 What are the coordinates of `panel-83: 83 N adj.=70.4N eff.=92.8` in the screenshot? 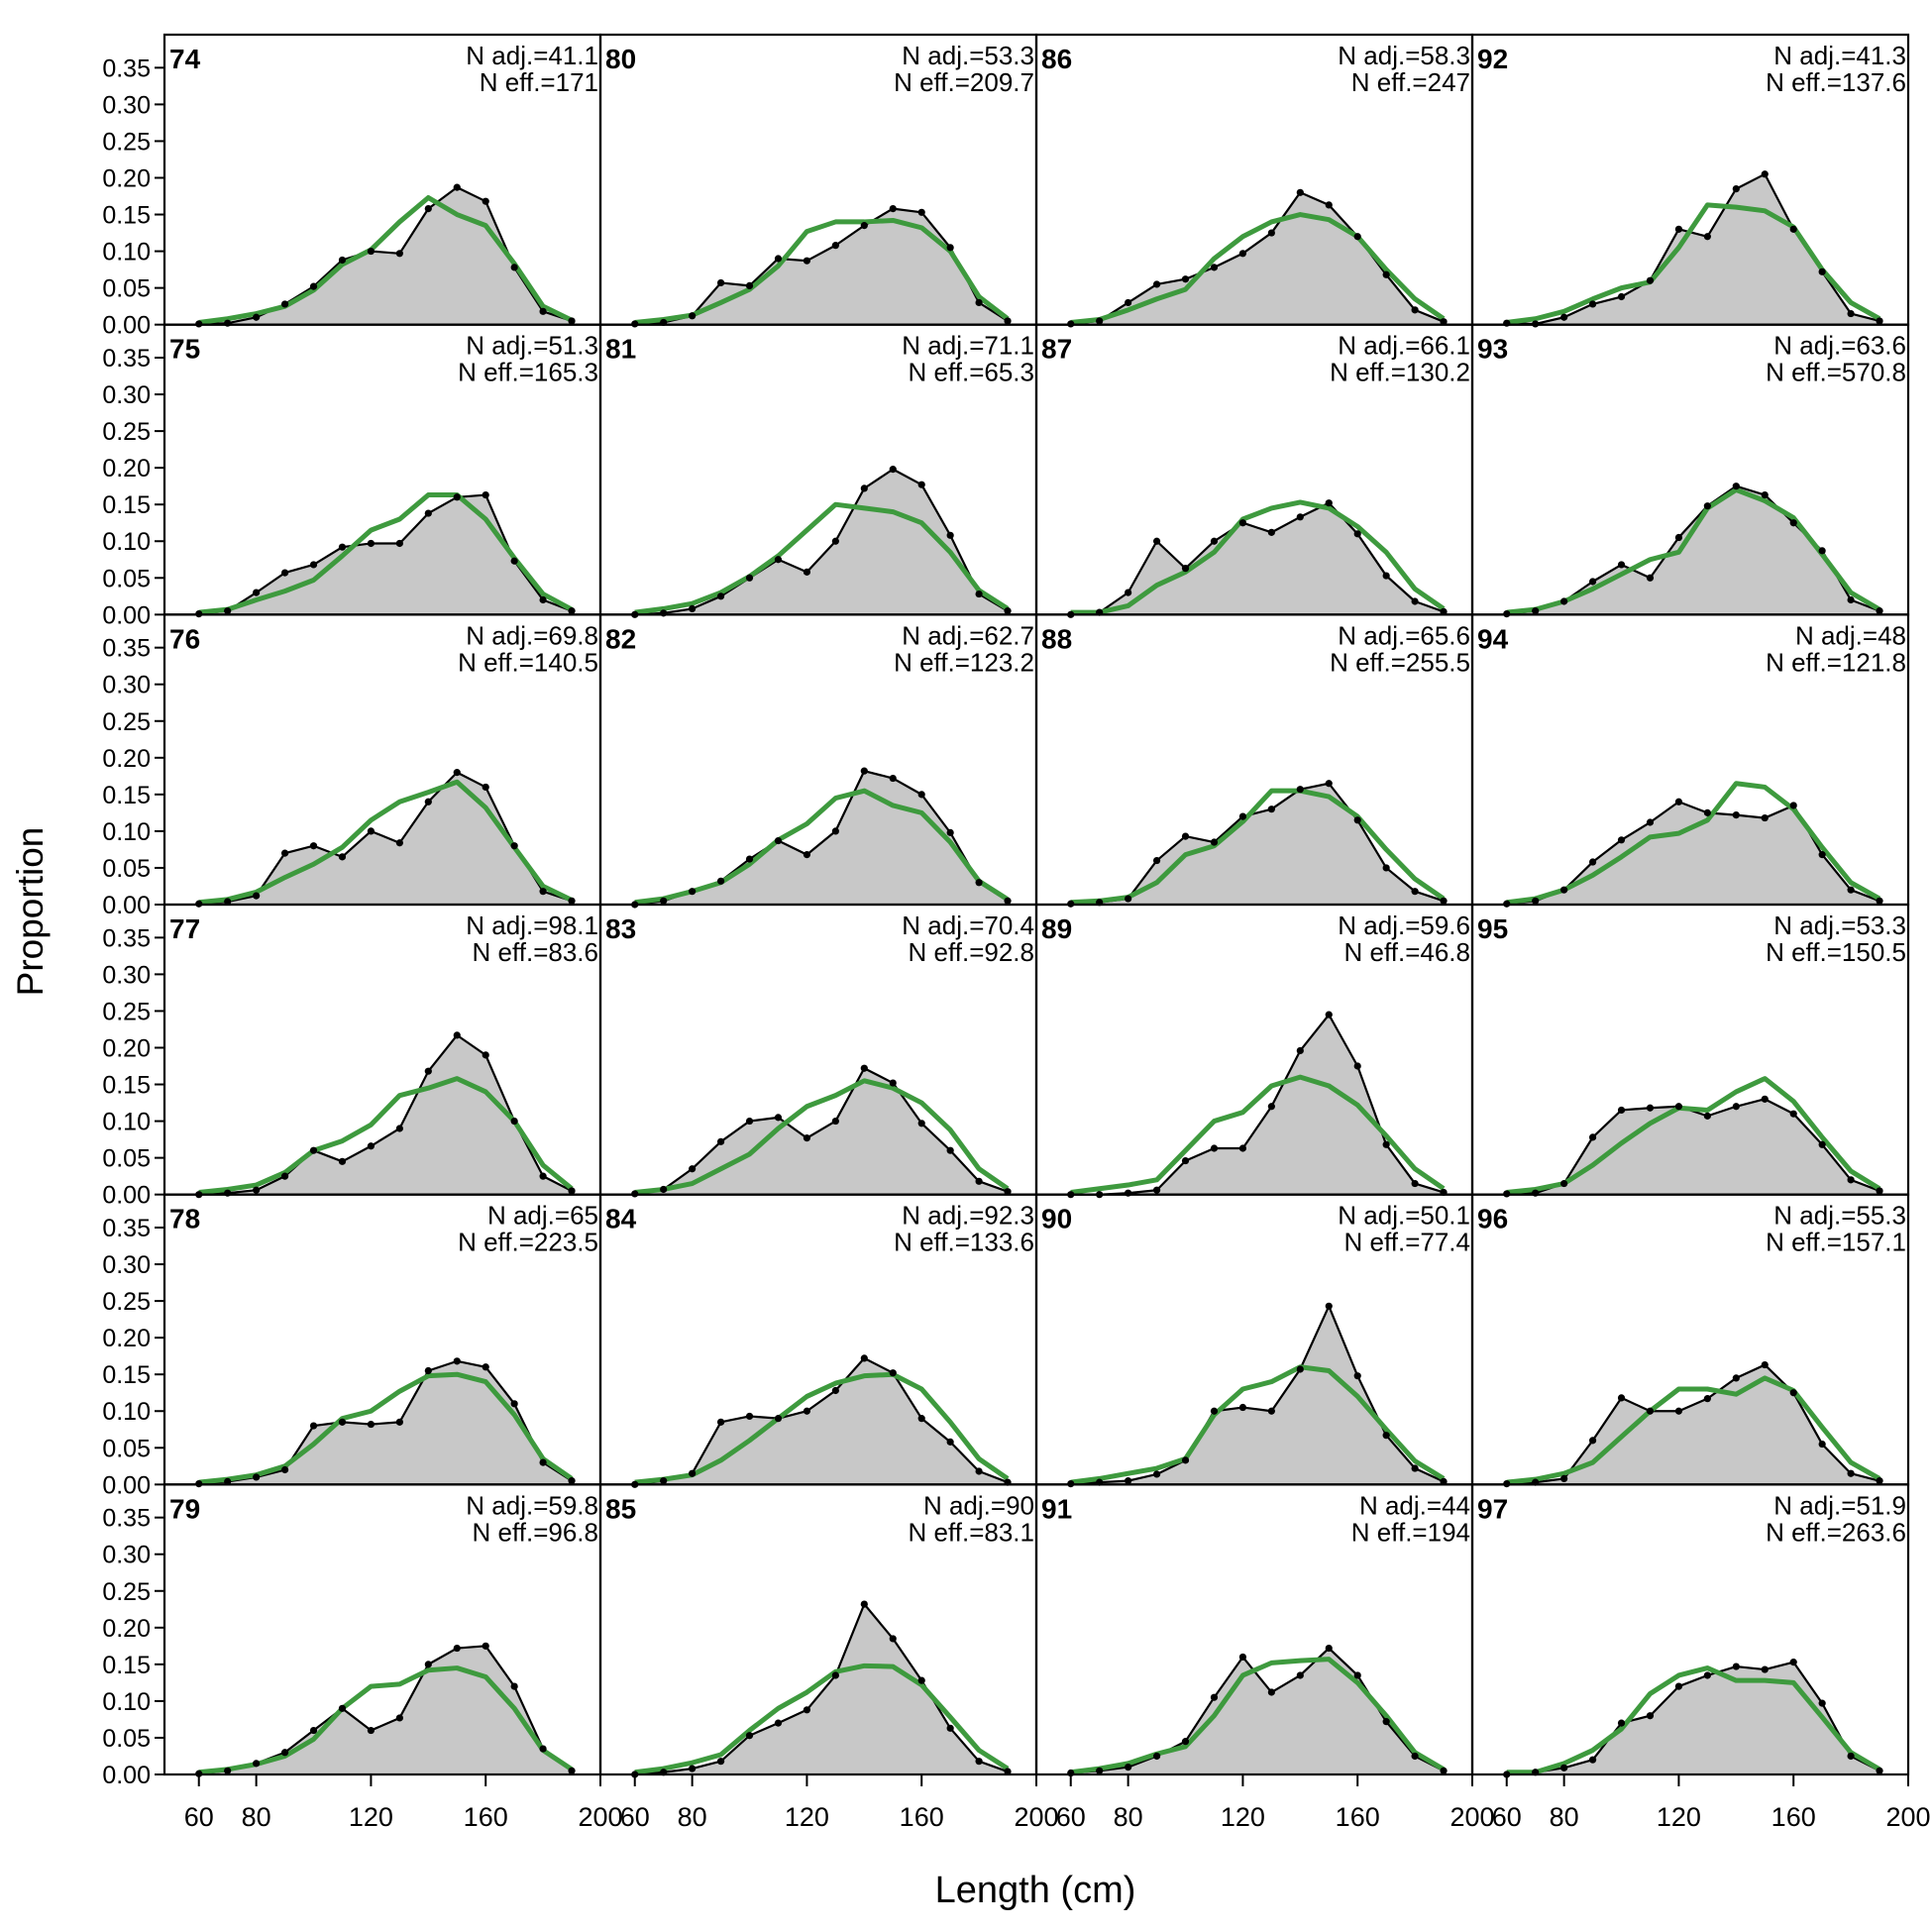 It's located at (818, 1050).